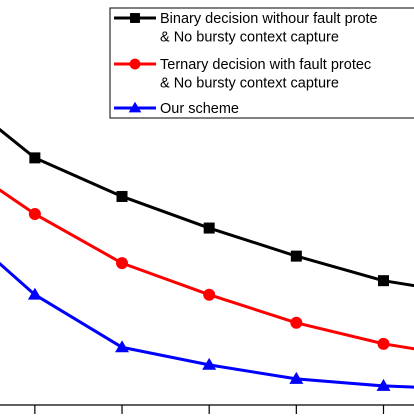  Describe the element at coordinates (199, 109) in the screenshot. I see `legend-label-3-line-1: Our scheme` at that location.